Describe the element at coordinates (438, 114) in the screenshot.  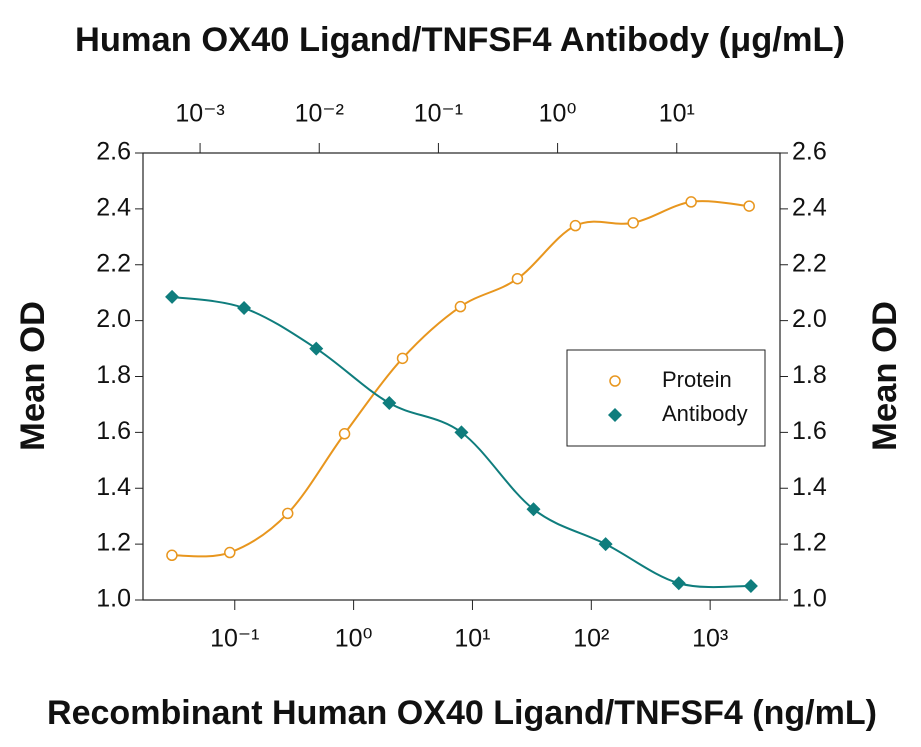
I see `x2-tick-label: 10⁻¹` at that location.